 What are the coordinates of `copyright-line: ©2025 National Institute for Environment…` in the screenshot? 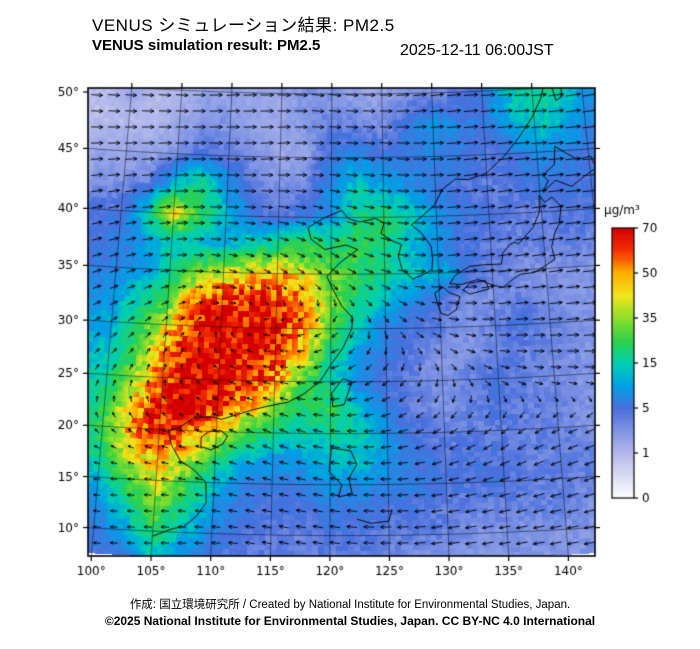 It's located at (350, 621).